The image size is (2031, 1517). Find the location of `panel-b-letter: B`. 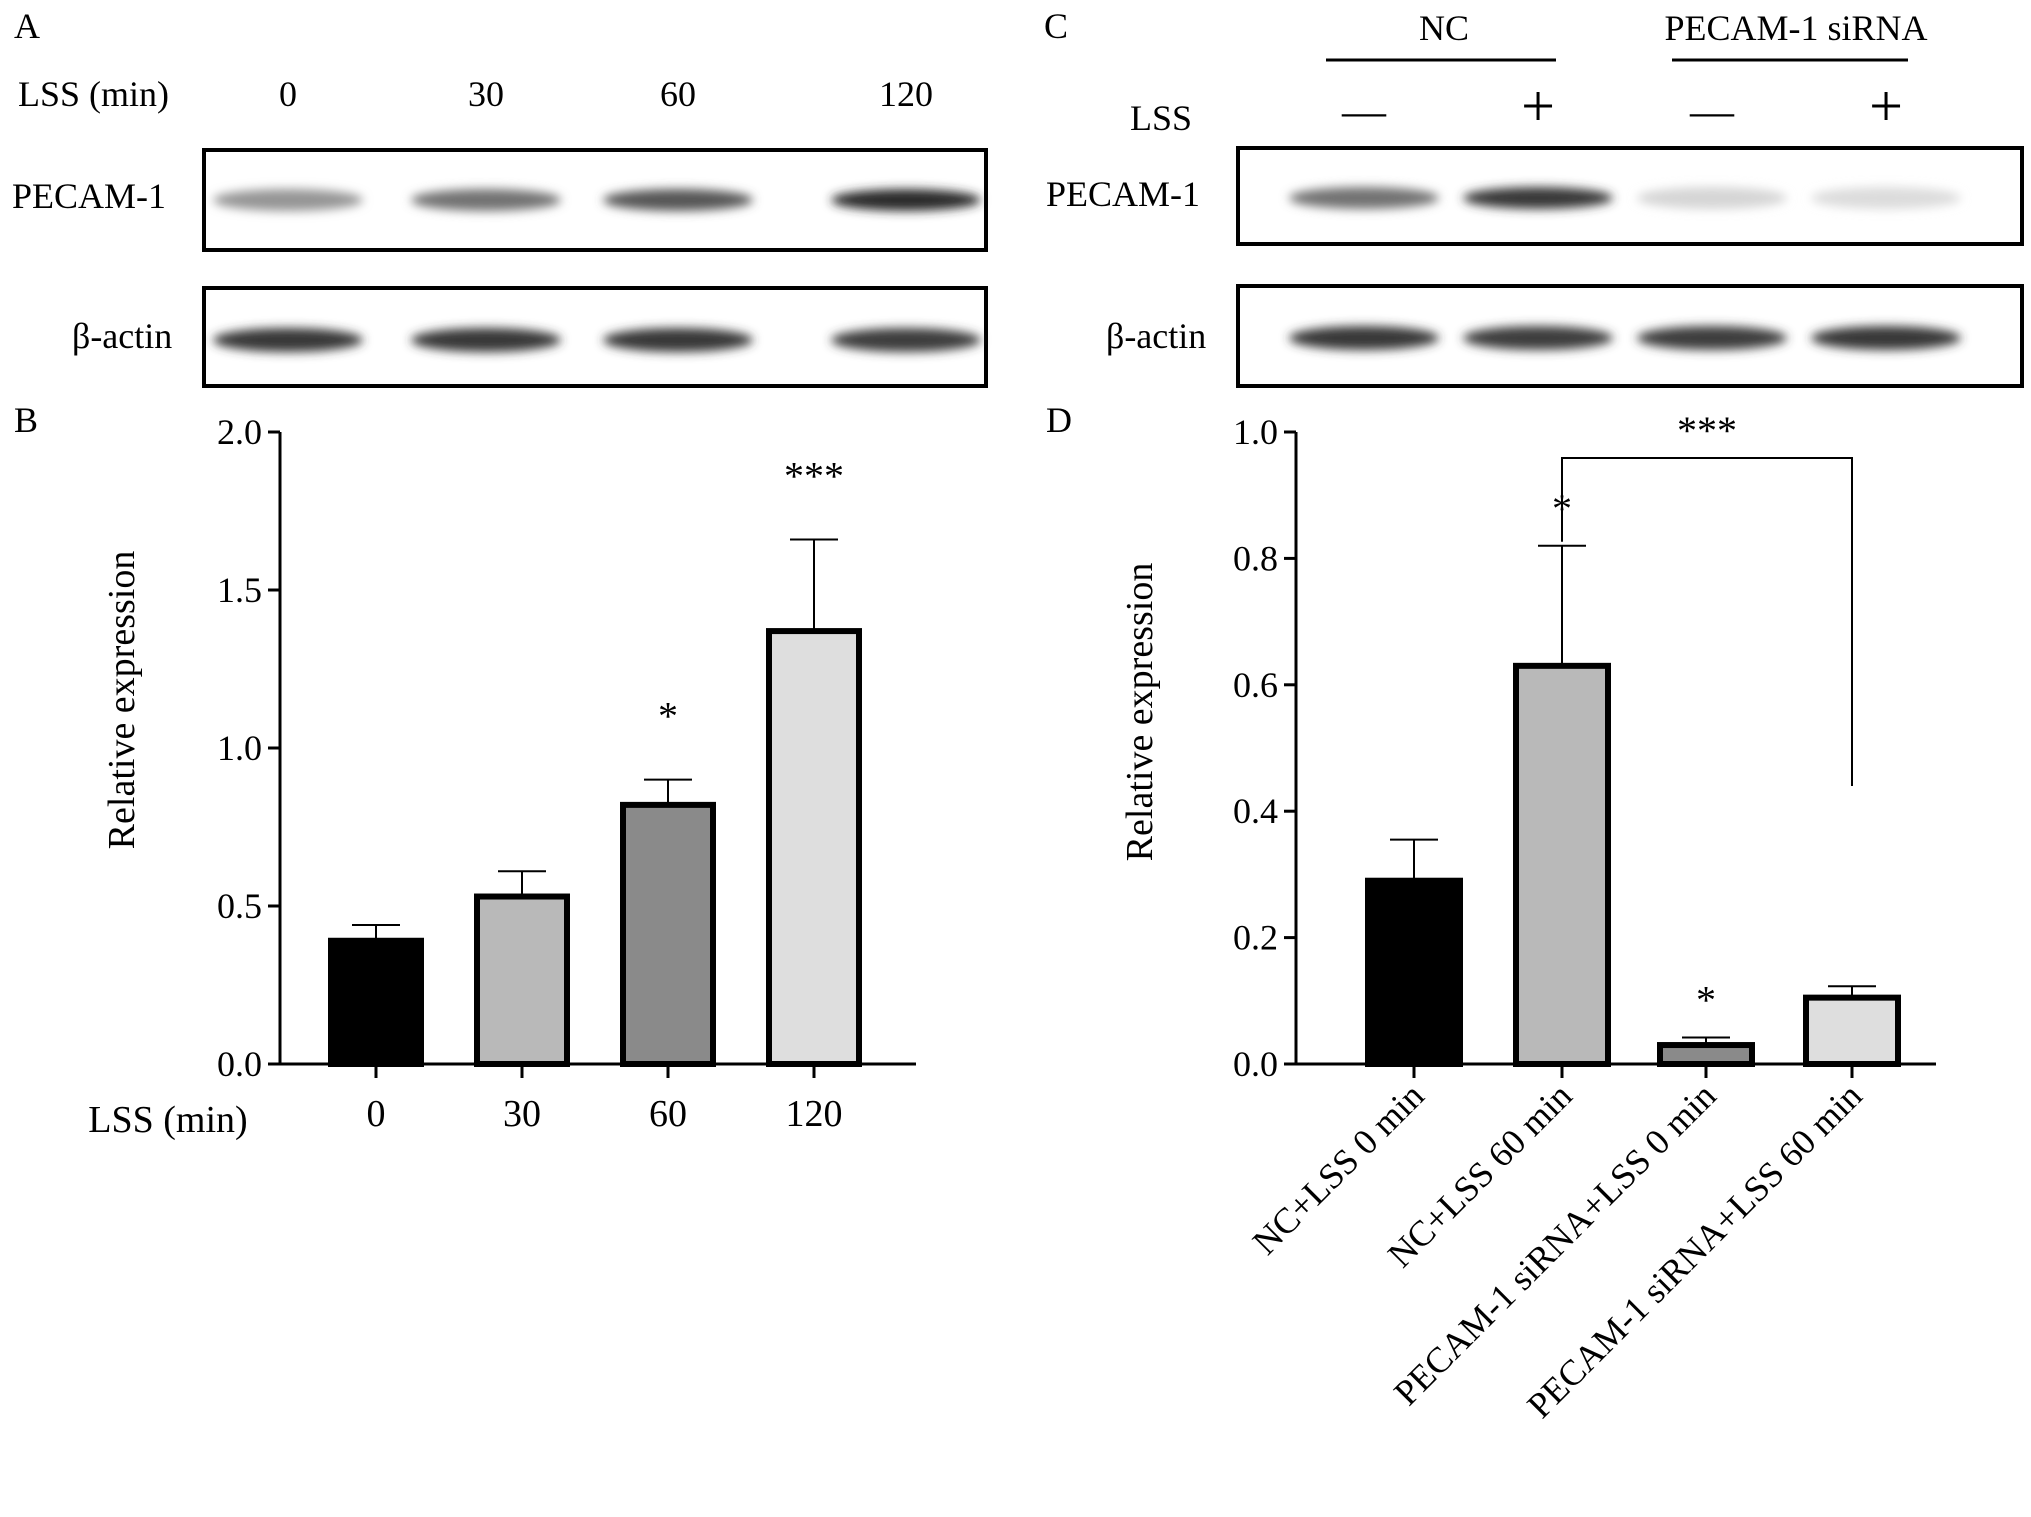

panel-b-letter: B is located at coordinates (26, 420).